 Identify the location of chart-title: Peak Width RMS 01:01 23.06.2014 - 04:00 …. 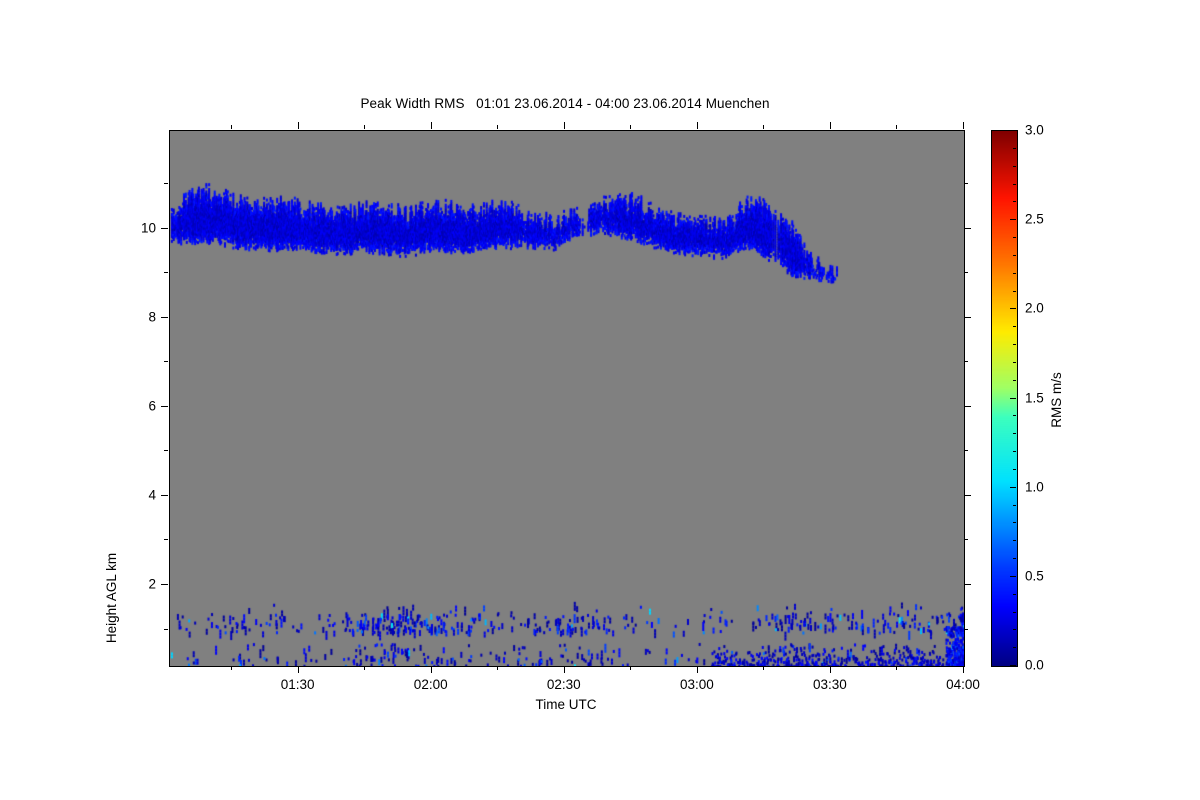
(565, 103).